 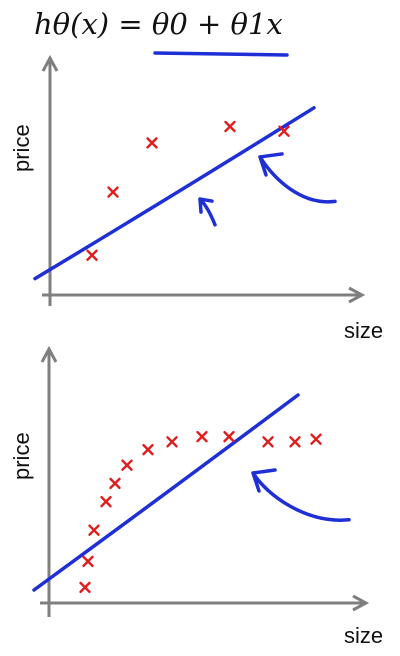 I want to click on bottom-annotation-arrow, so click(x=301, y=495).